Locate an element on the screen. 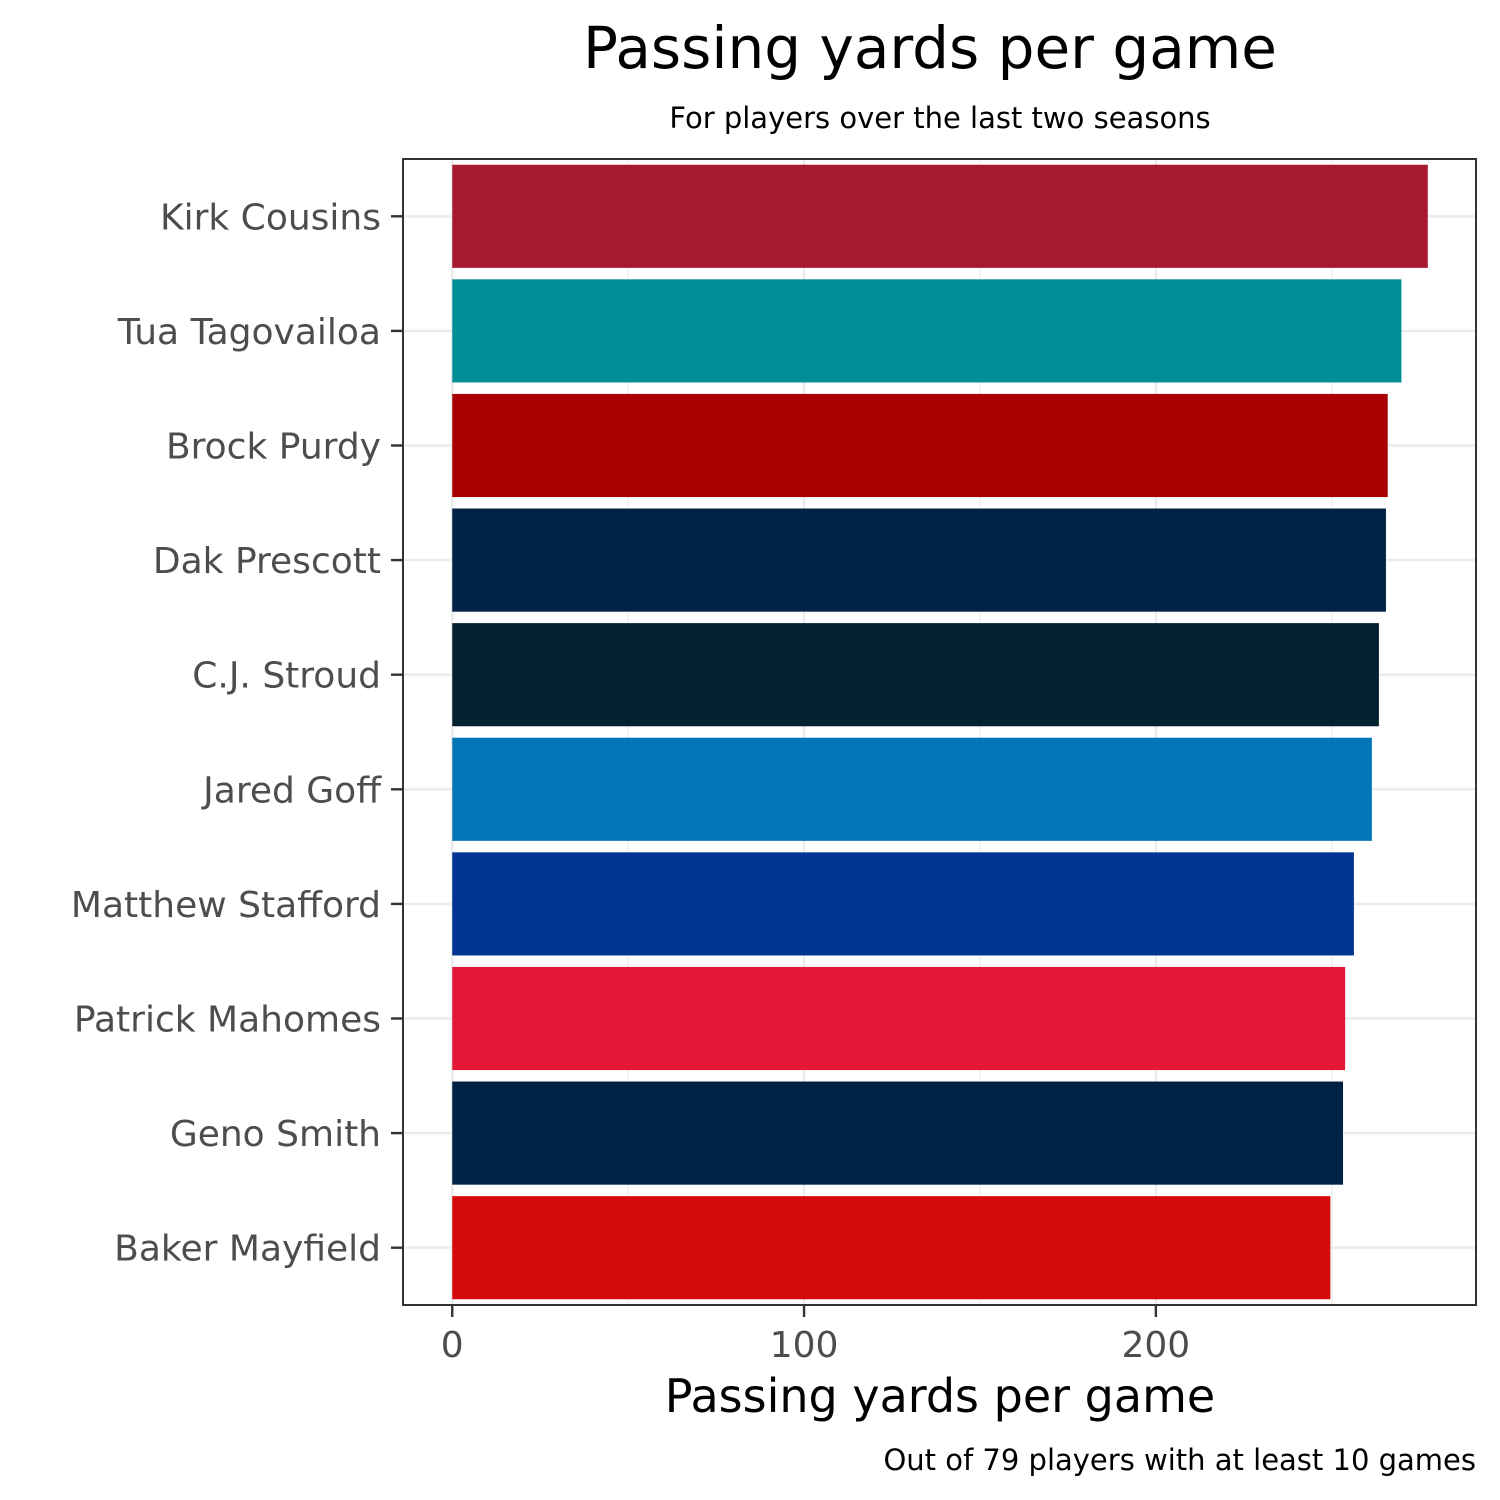 Image resolution: width=1500 pixels, height=1500 pixels. y-tick-label: C.J. Stroud is located at coordinates (286, 676).